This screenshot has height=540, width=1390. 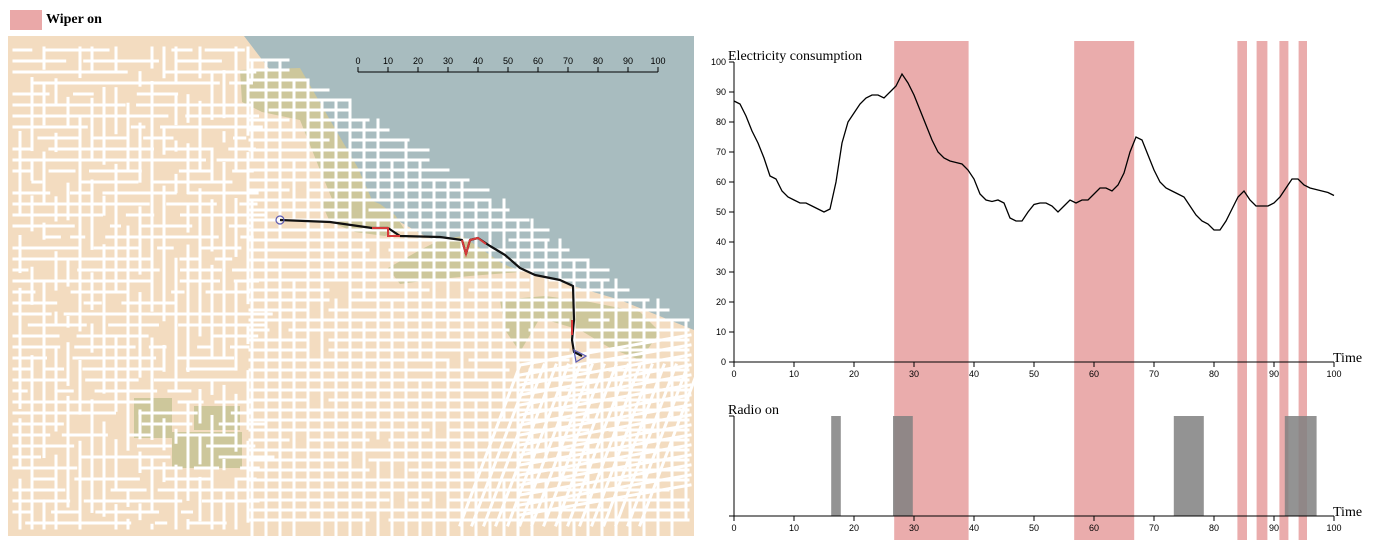 I want to click on scale-tick-label: 70, so click(x=568, y=61).